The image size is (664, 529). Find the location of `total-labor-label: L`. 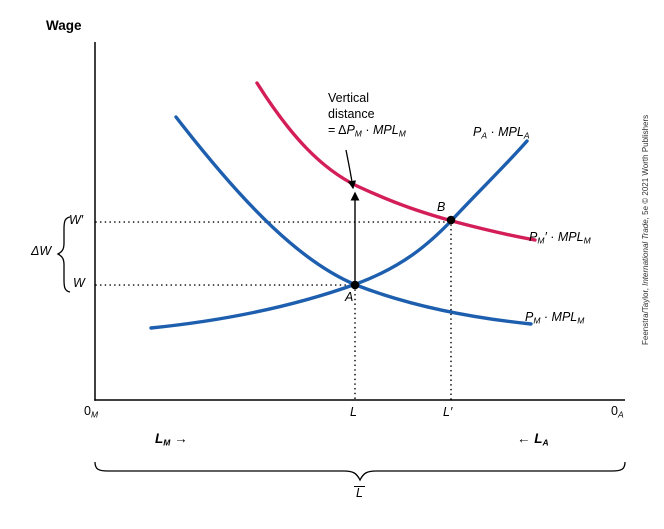

total-labor-label: L is located at coordinates (359, 493).